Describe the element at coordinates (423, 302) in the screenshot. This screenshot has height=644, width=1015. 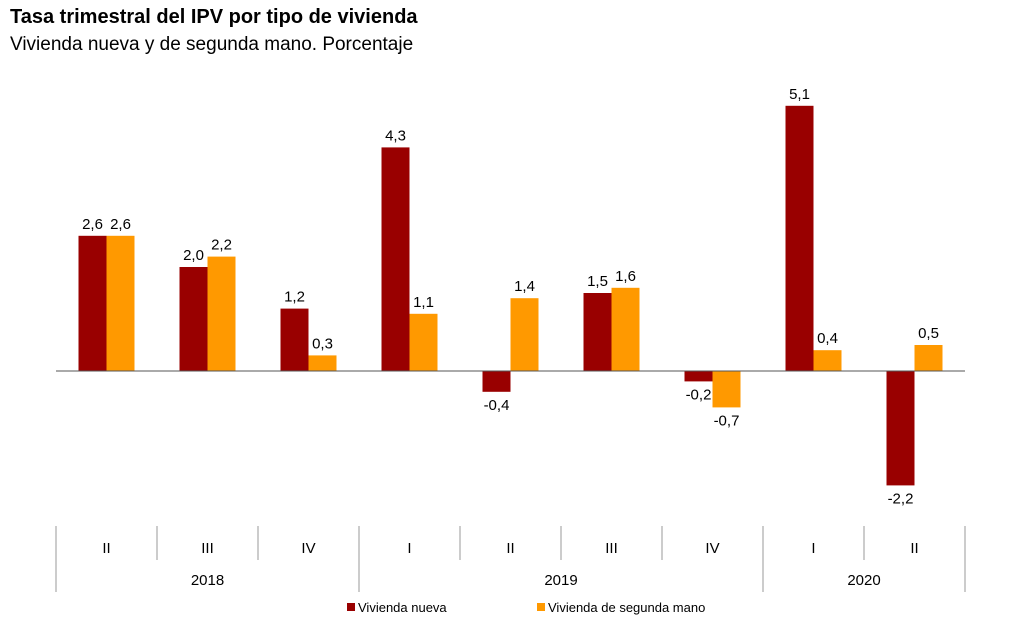
I see `data-label-segunda-mano-3: 1,1` at that location.